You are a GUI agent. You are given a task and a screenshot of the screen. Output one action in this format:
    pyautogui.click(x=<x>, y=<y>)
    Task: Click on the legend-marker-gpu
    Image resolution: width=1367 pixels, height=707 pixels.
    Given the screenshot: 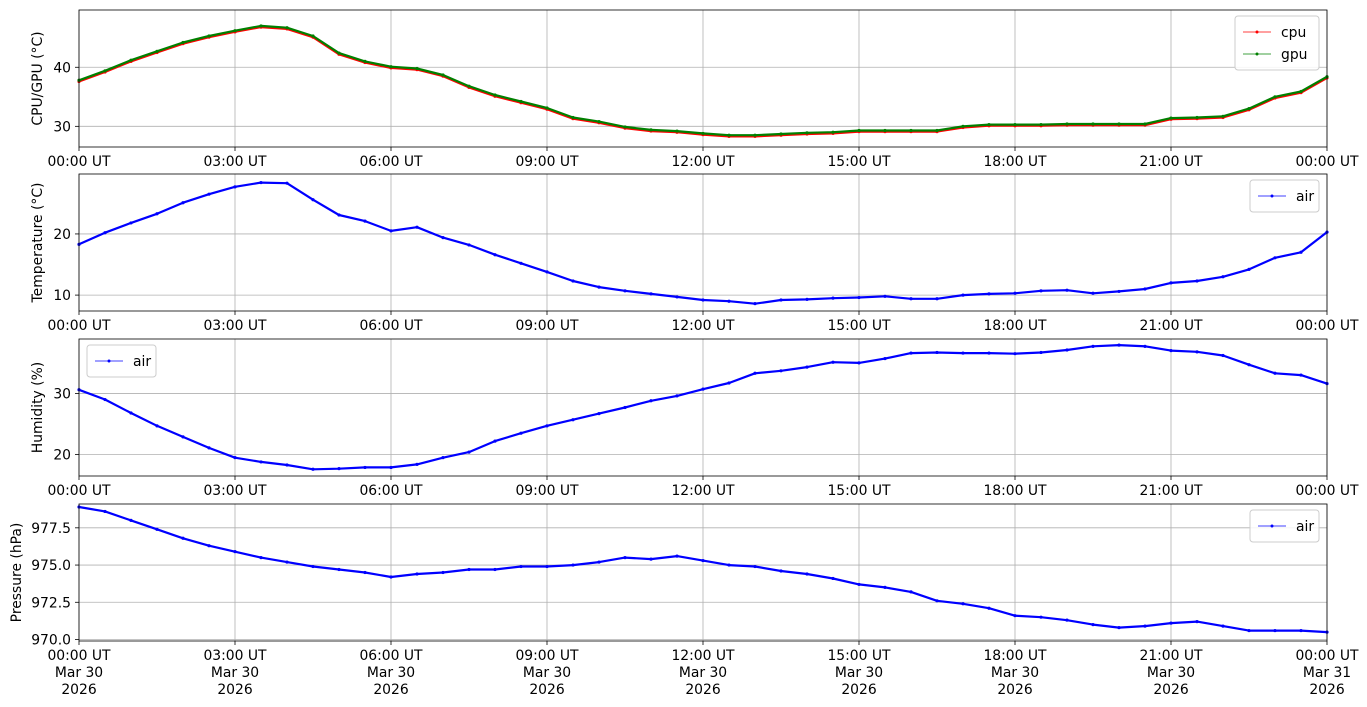 What is the action you would take?
    pyautogui.click(x=1257, y=54)
    